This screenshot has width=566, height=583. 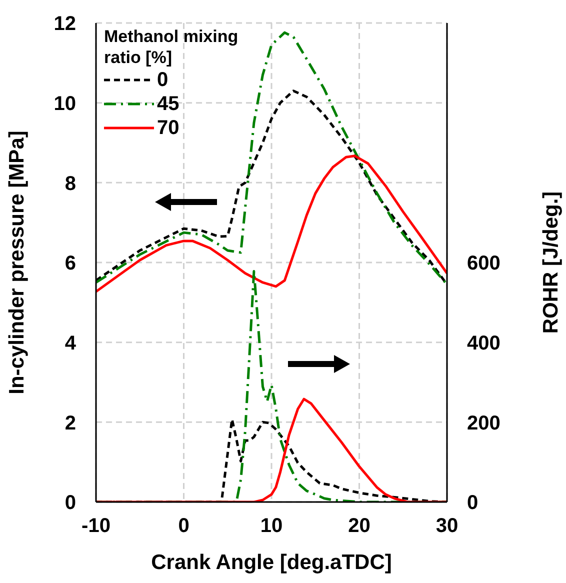 What do you see at coordinates (550, 262) in the screenshot?
I see `y2-axis-title: ROHR [J/deg.]` at bounding box center [550, 262].